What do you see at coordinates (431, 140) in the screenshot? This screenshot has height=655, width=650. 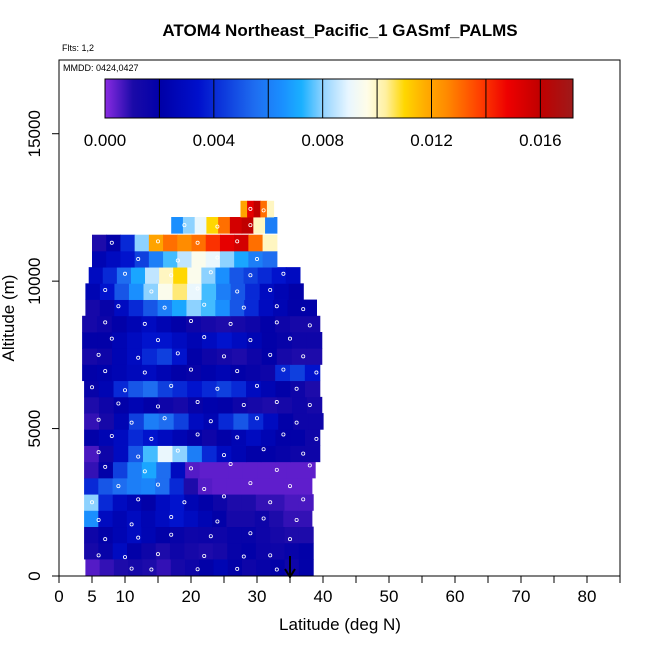 I see `colorbar-tick-label: 0.012` at bounding box center [431, 140].